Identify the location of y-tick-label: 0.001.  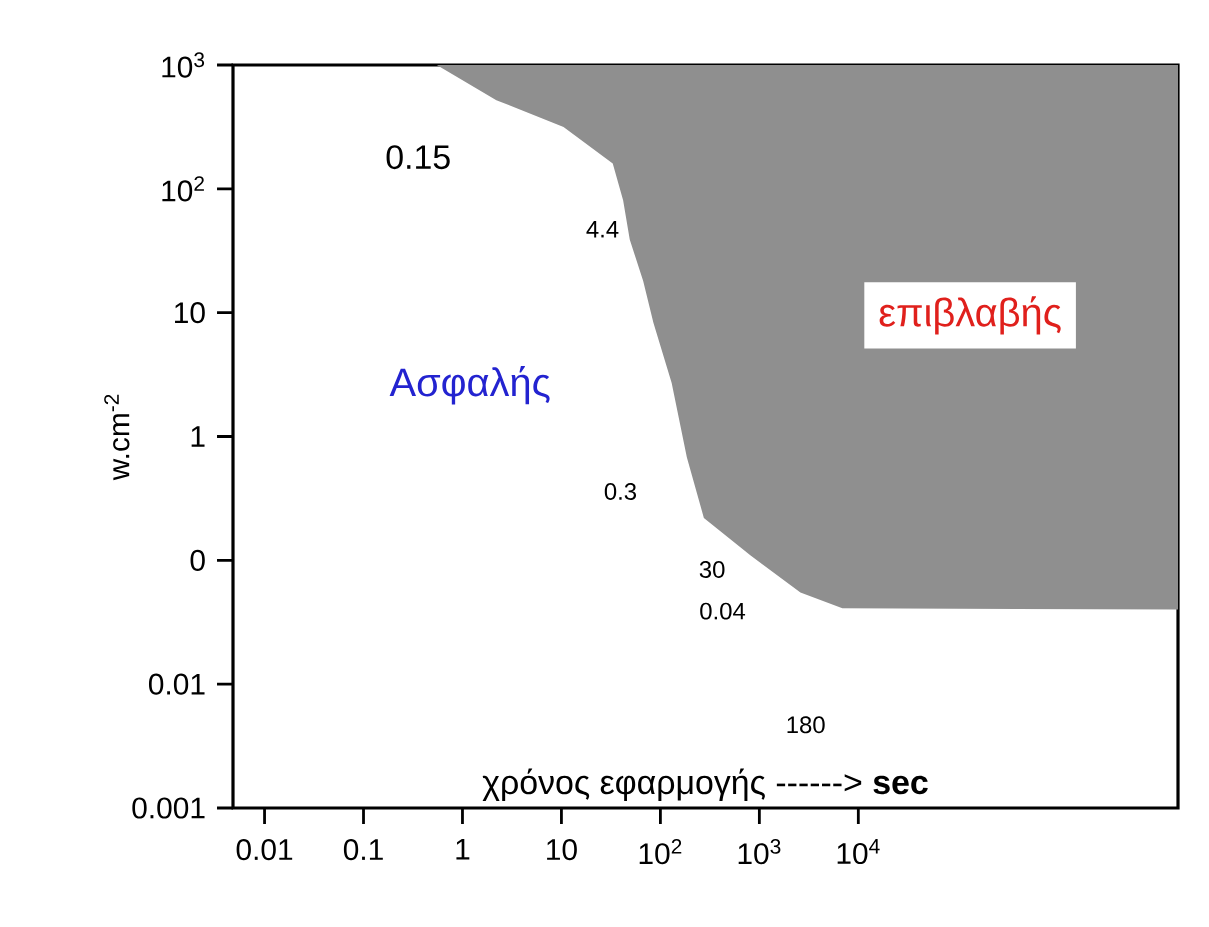
(168, 808).